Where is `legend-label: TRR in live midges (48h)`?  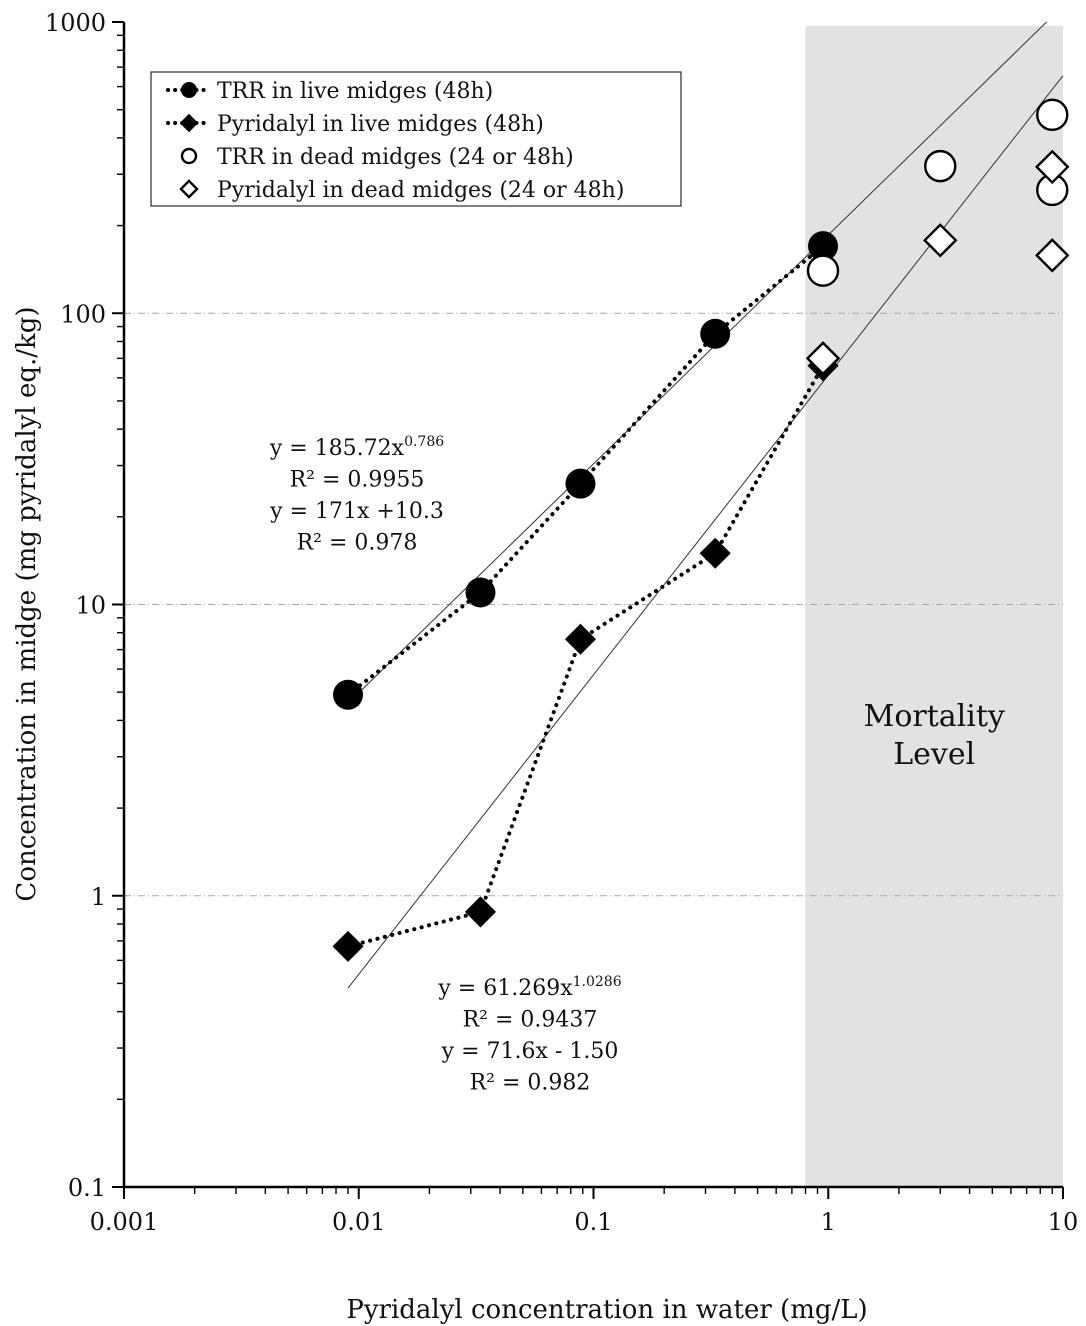
legend-label: TRR in live midges (48h) is located at coordinates (355, 91).